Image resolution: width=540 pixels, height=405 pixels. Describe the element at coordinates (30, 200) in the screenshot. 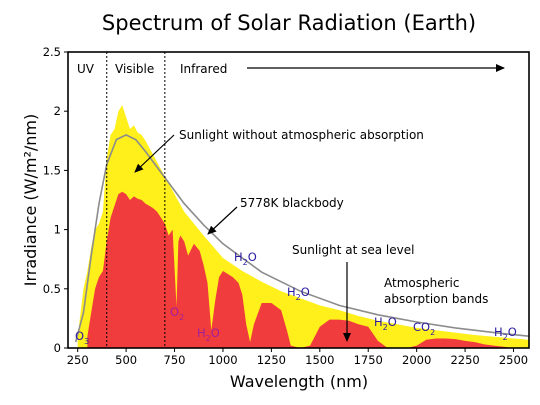

I see `y-axis-title: Irradiance (W/m²/nm)` at that location.